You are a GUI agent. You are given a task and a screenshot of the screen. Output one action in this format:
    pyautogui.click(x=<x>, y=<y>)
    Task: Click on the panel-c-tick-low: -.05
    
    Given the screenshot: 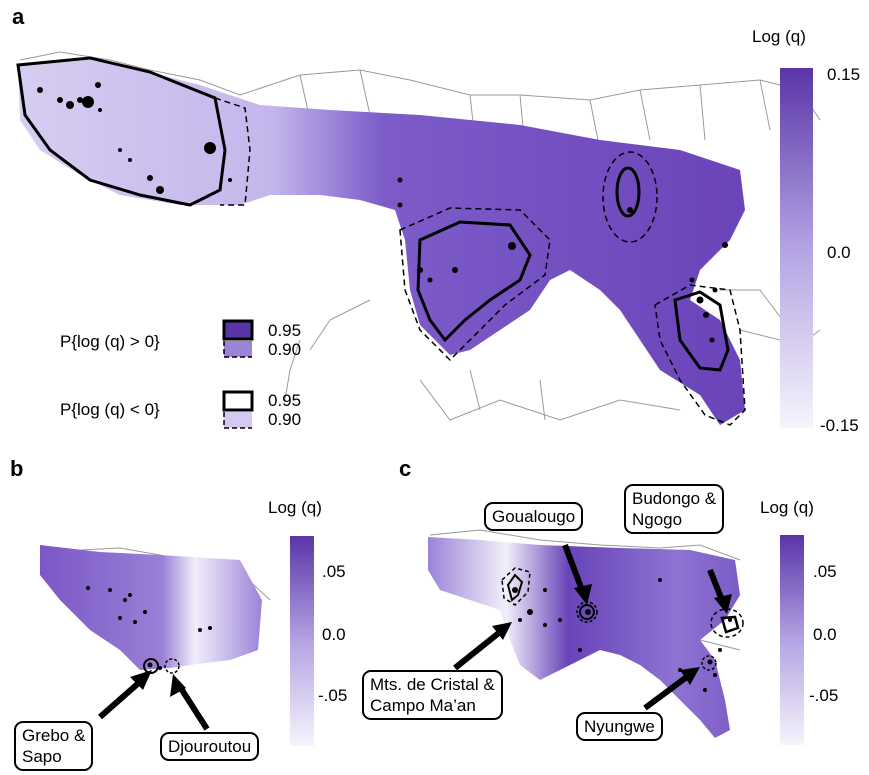 What is the action you would take?
    pyautogui.click(x=824, y=695)
    